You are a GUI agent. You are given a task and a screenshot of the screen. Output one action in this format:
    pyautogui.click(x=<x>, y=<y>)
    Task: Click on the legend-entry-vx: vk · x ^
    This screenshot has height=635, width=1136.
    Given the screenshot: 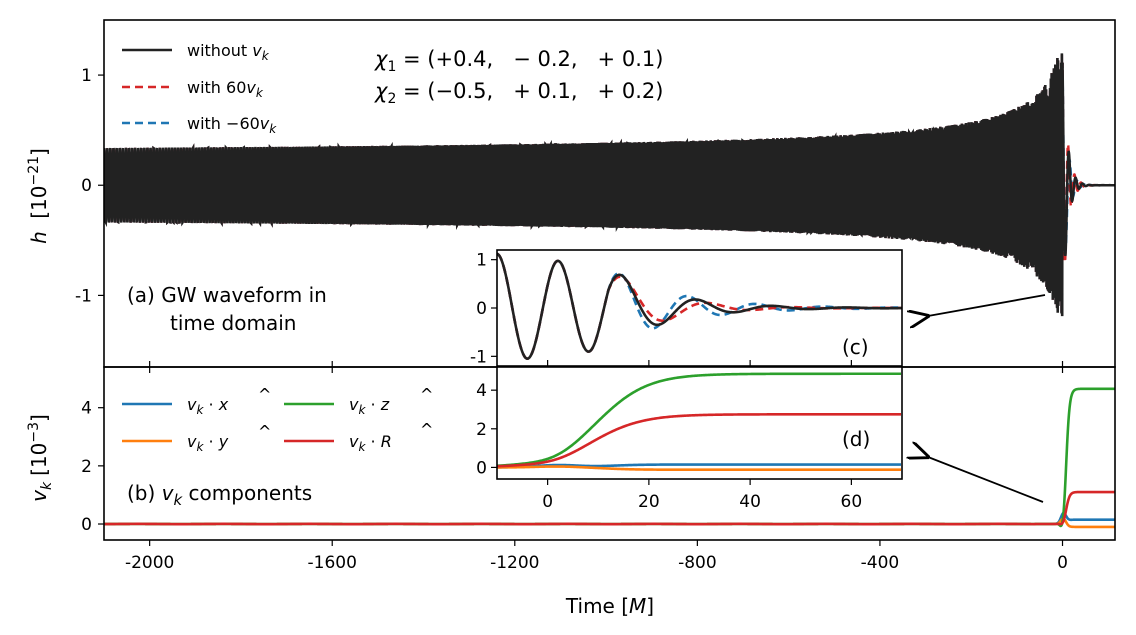 What is the action you would take?
    pyautogui.click(x=196, y=401)
    